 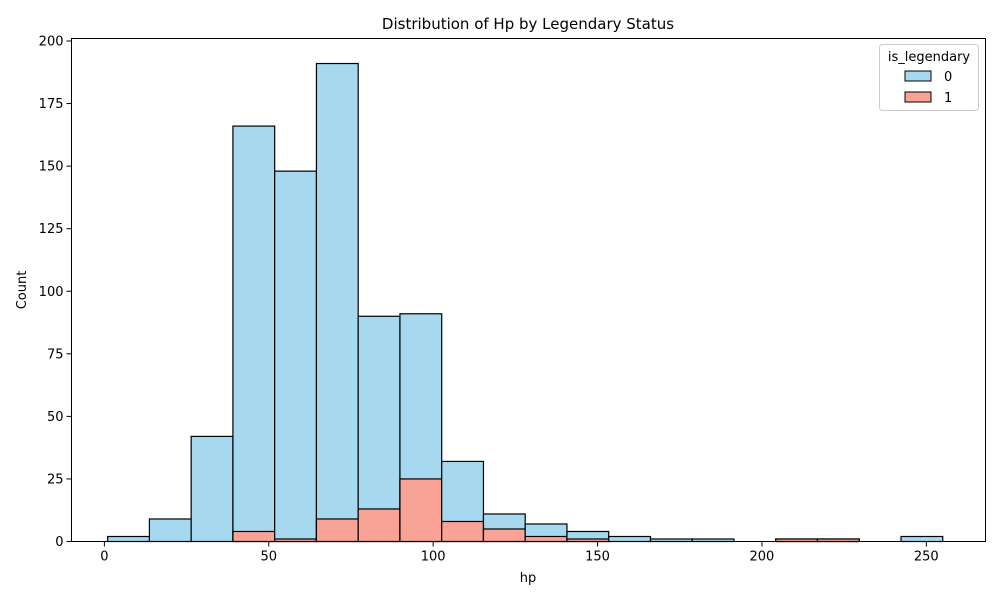 What do you see at coordinates (59, 542) in the screenshot?
I see `y-tick-label: 0` at bounding box center [59, 542].